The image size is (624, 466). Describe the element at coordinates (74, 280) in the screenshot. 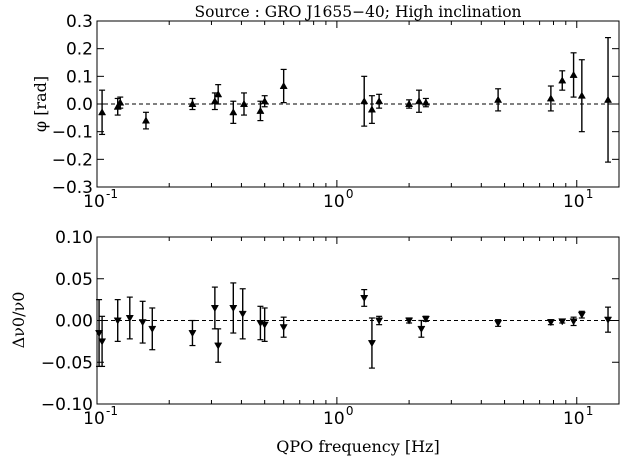

I see `y-tick-label: 0.05` at that location.